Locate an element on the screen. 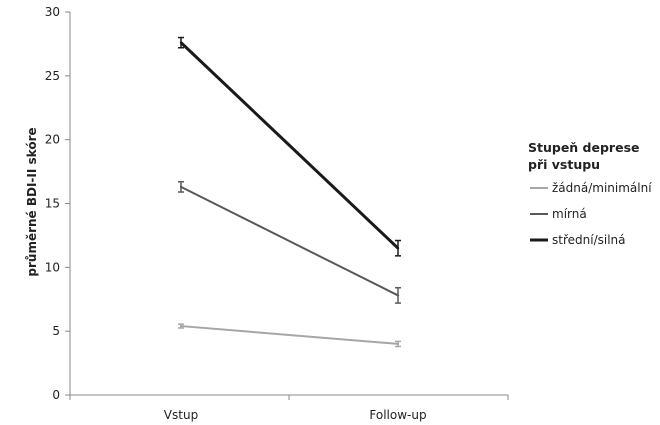 This screenshot has height=425, width=660. y-tick-label: 20 is located at coordinates (52, 140).